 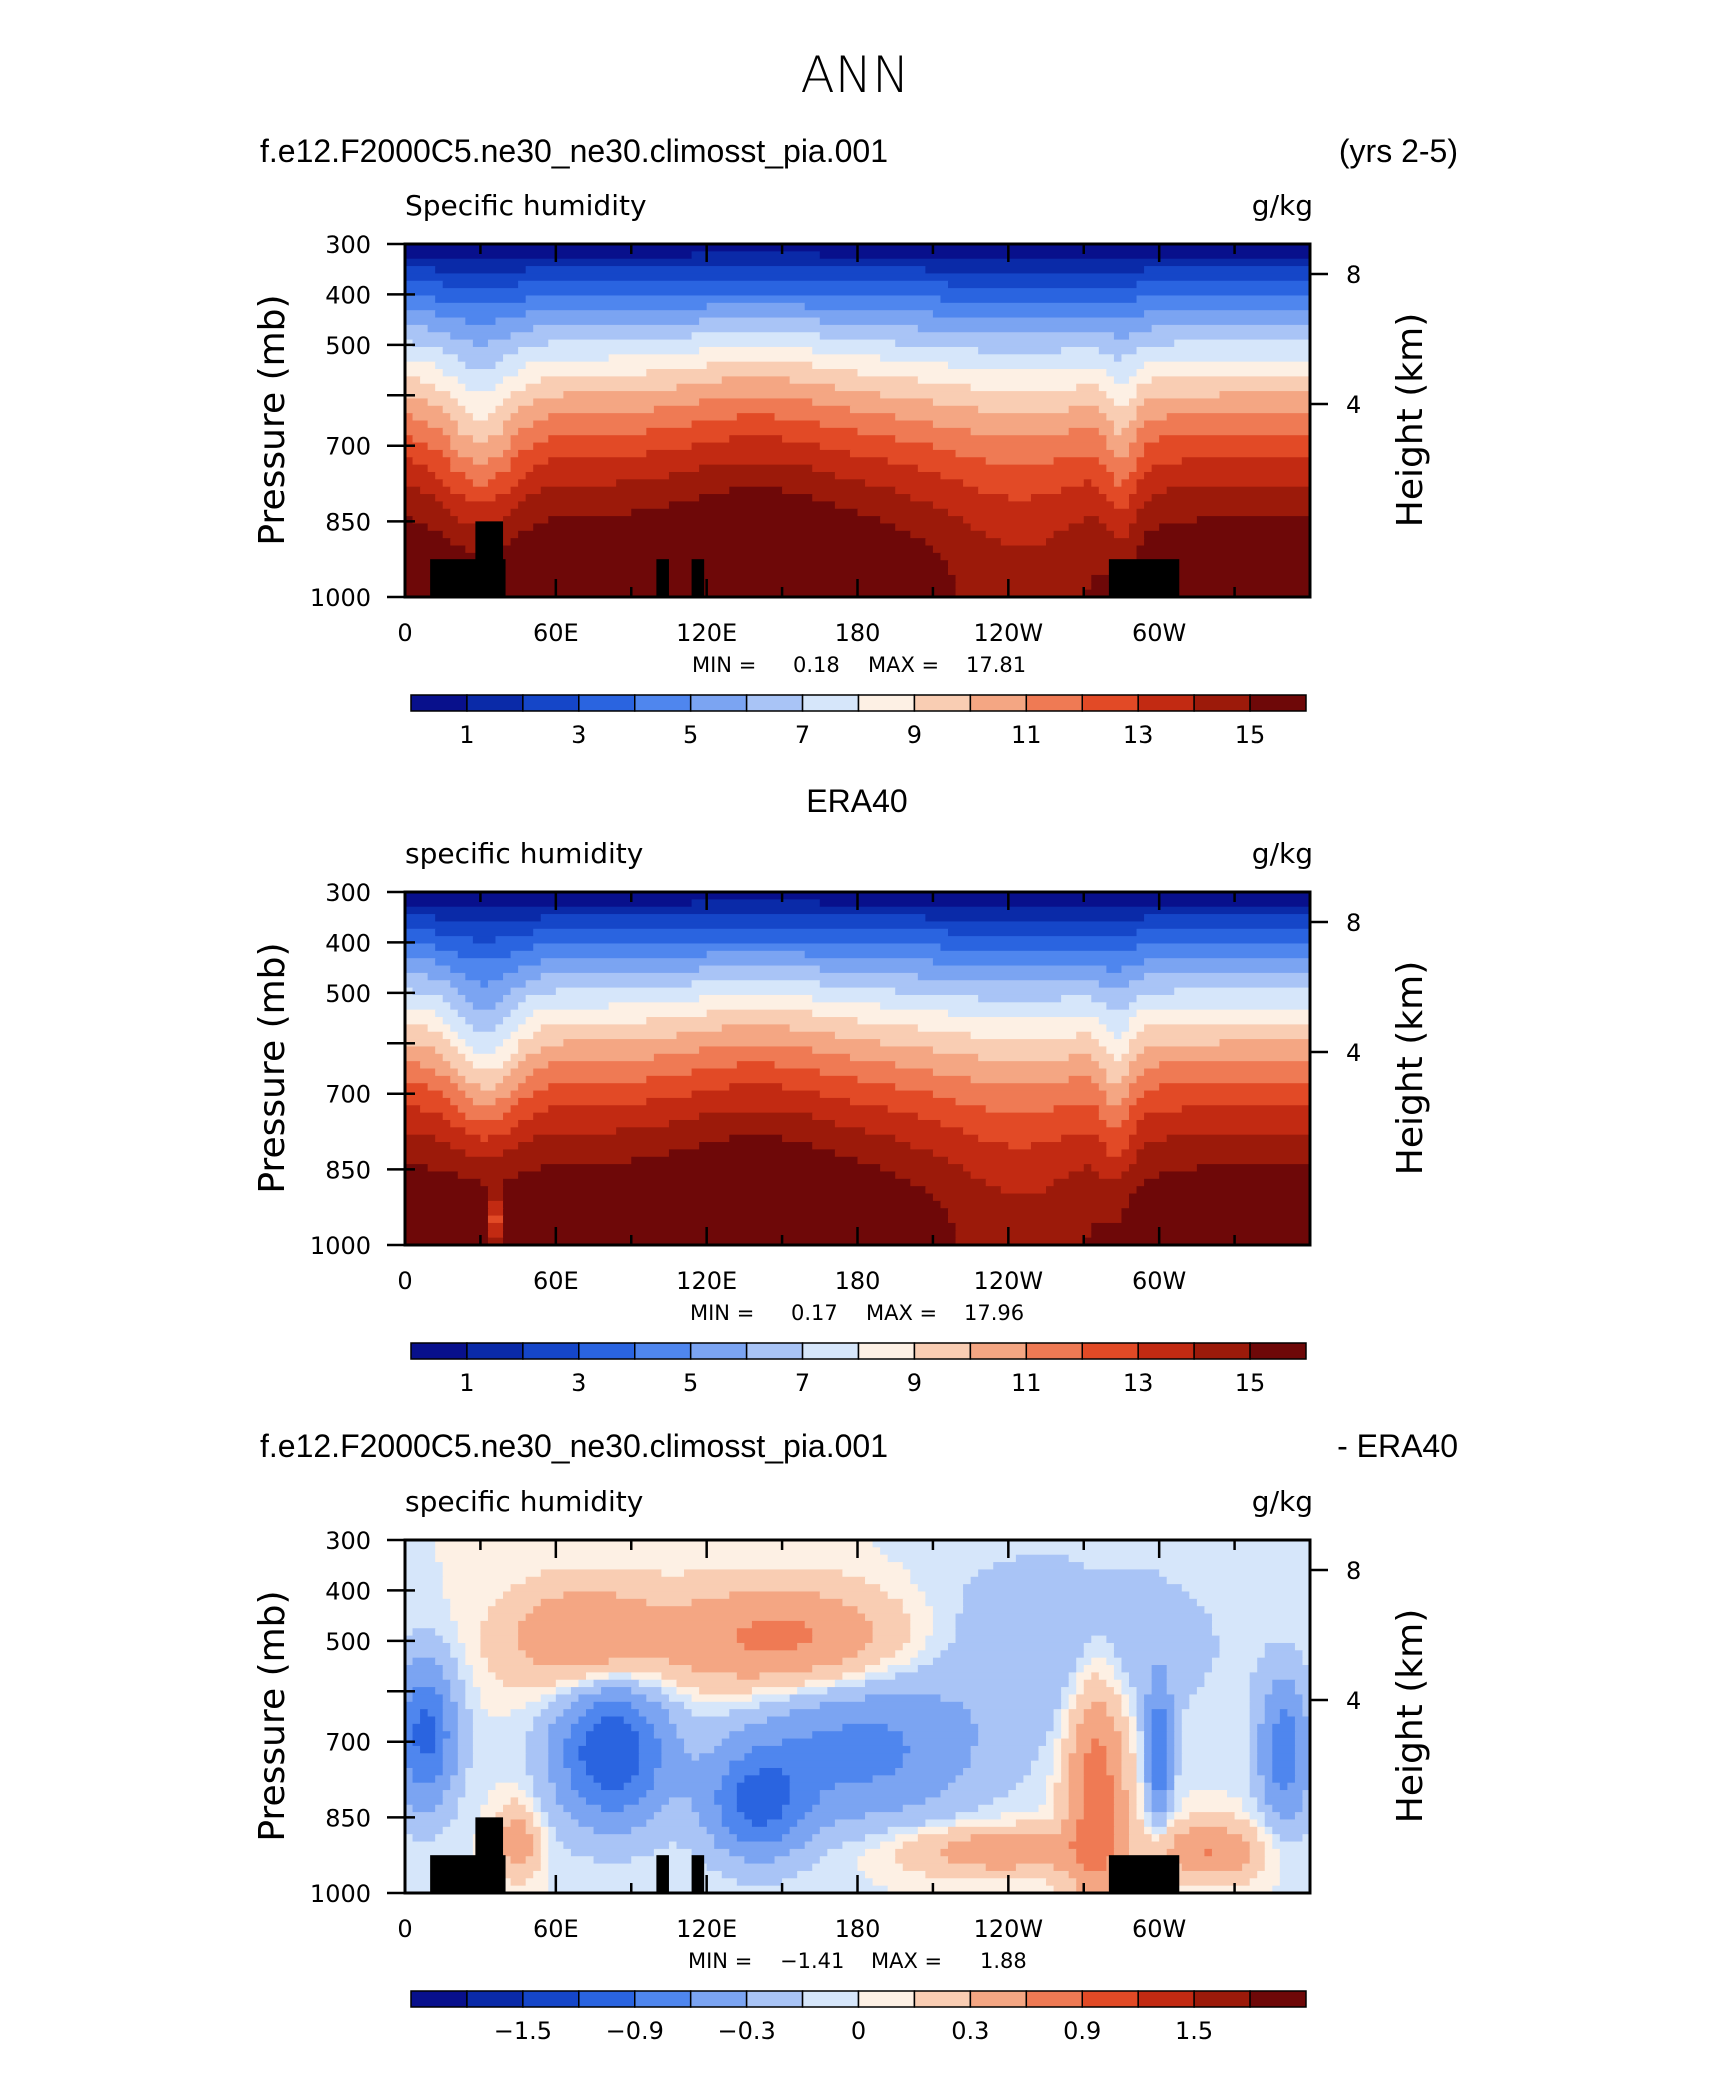 What do you see at coordinates (914, 735) in the screenshot?
I see `colorbar-label: 9` at bounding box center [914, 735].